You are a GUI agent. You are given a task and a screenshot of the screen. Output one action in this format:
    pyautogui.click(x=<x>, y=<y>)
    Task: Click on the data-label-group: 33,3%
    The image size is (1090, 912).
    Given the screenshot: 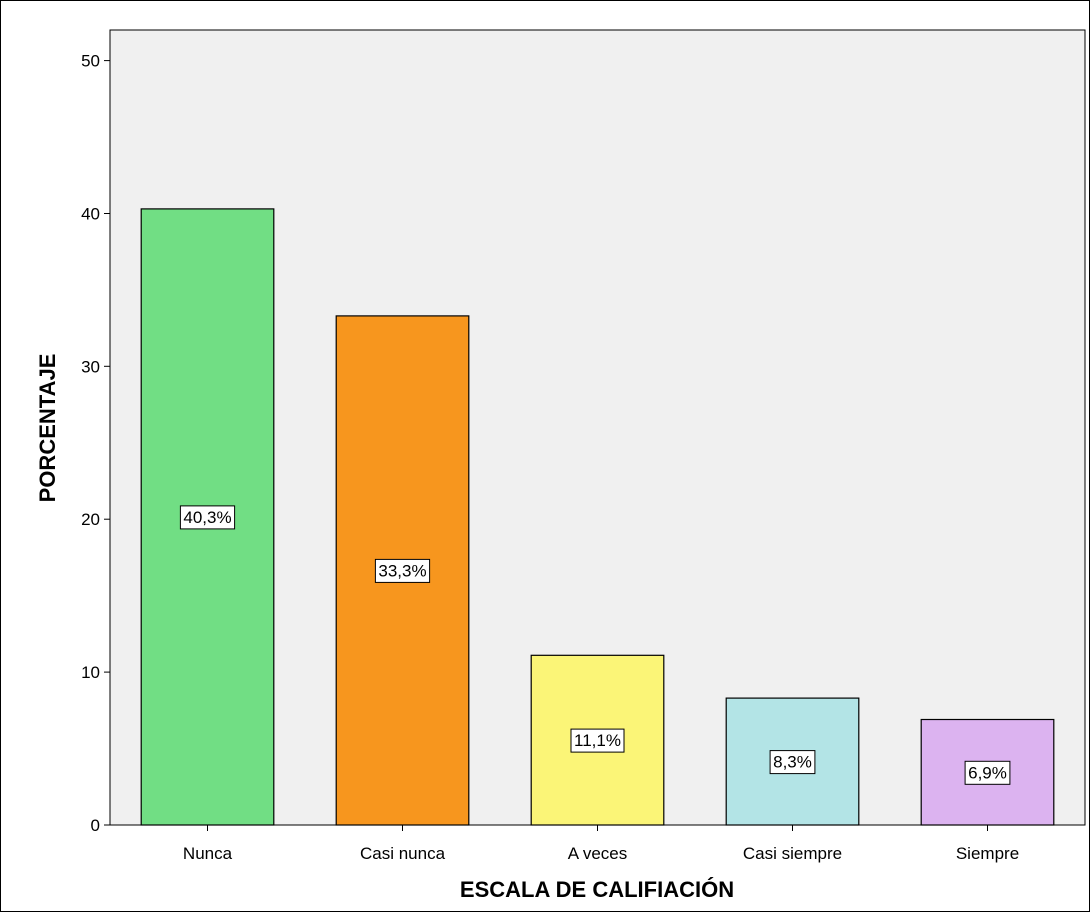 What is the action you would take?
    pyautogui.click(x=402, y=570)
    